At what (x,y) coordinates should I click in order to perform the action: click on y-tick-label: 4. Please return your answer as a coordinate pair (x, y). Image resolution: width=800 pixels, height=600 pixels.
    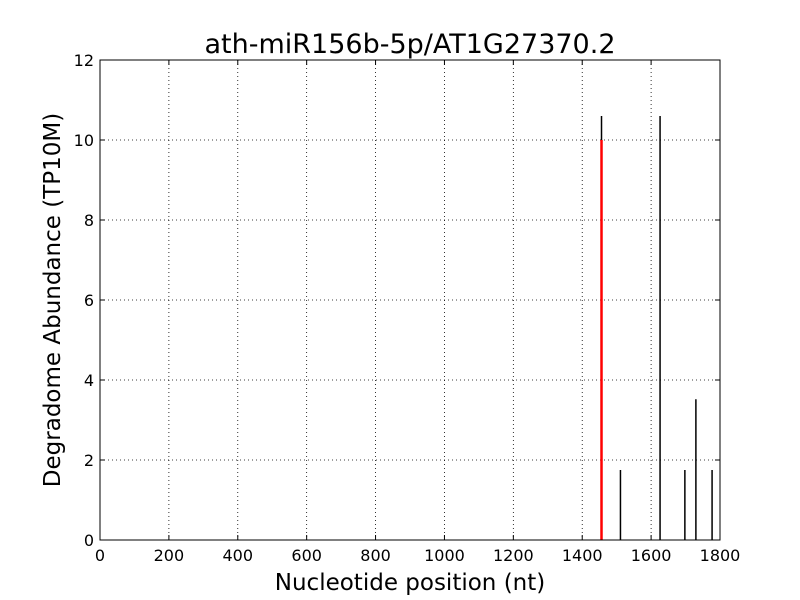
    Looking at the image, I should click on (89, 380).